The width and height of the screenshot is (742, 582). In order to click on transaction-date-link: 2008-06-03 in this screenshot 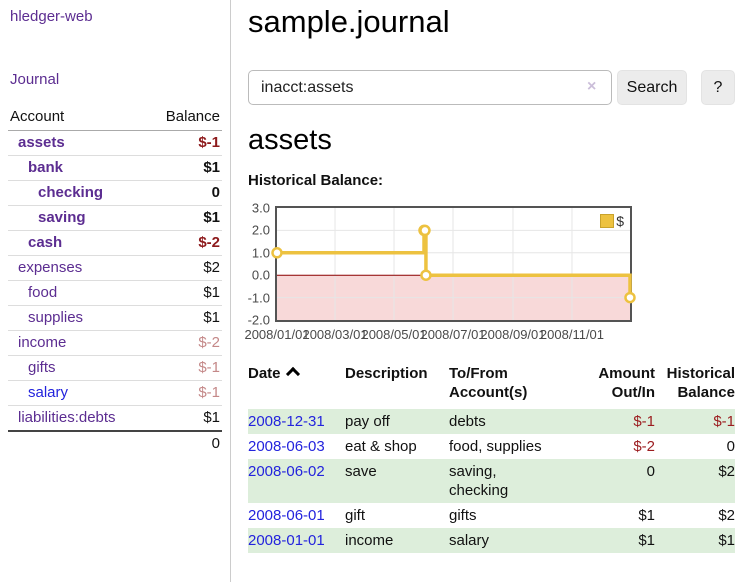, I will do `click(286, 446)`.